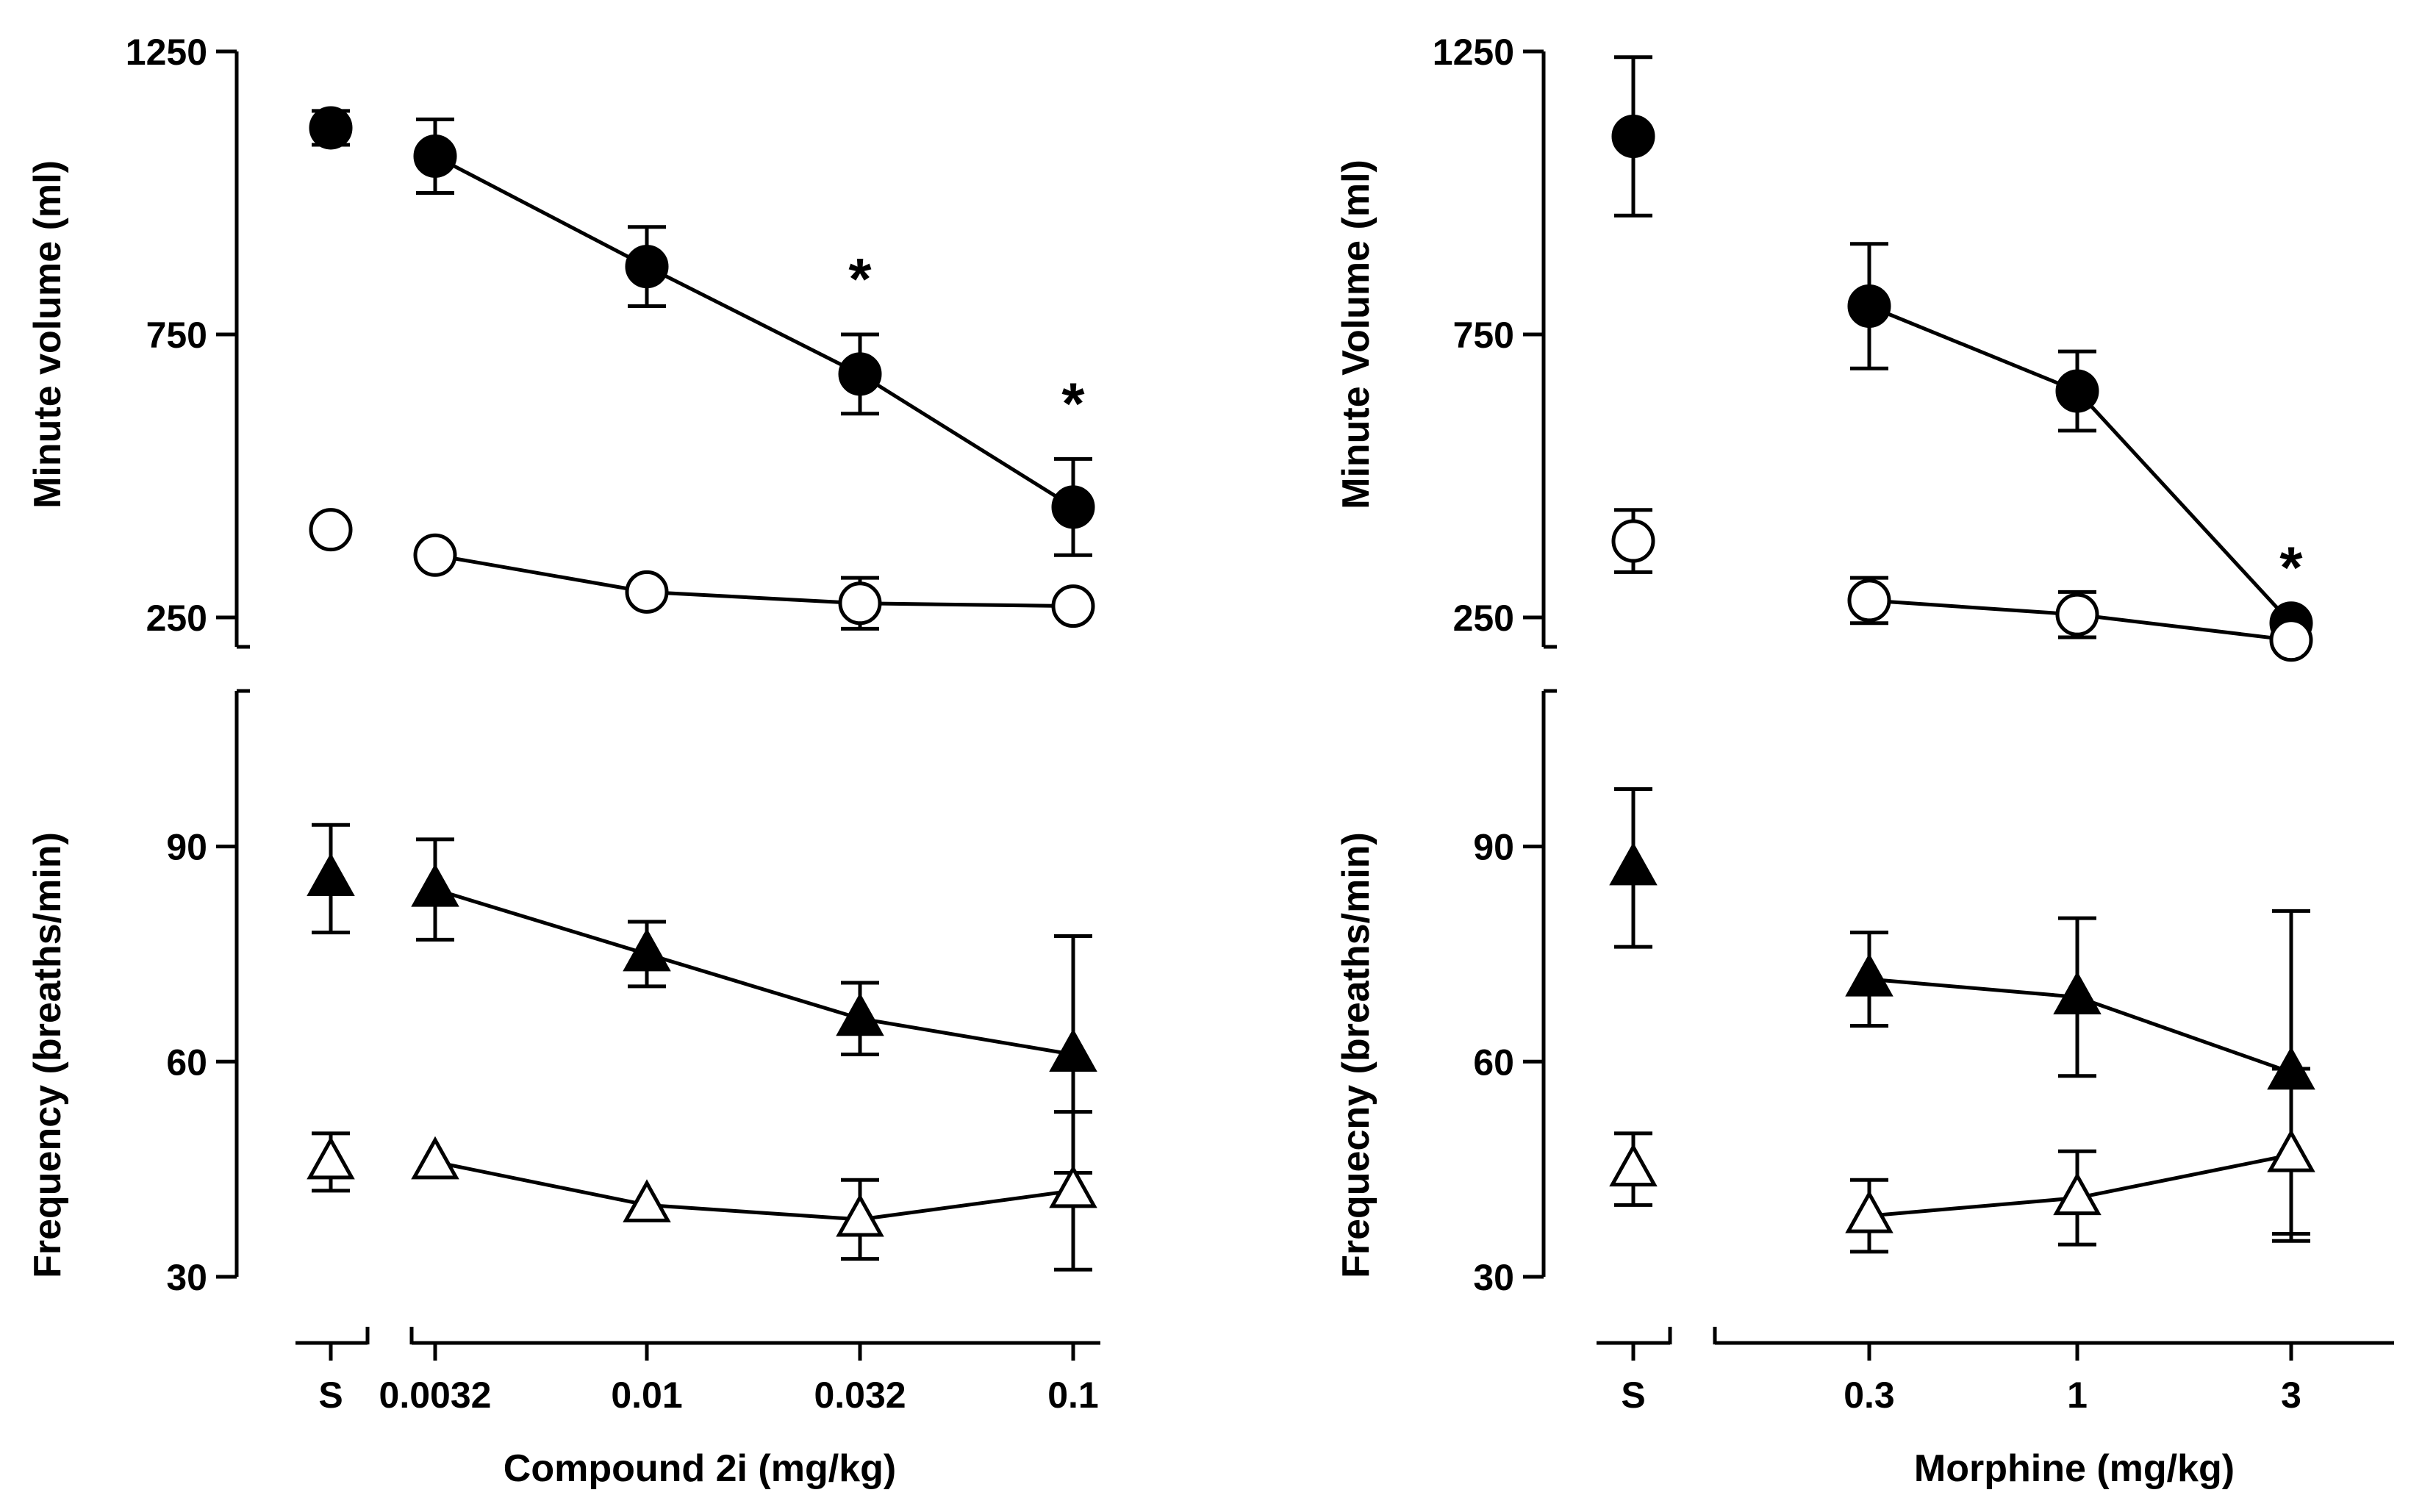 Image resolution: width=2422 pixels, height=1512 pixels. I want to click on left-top-open-circle-point-0.0032, so click(435, 555).